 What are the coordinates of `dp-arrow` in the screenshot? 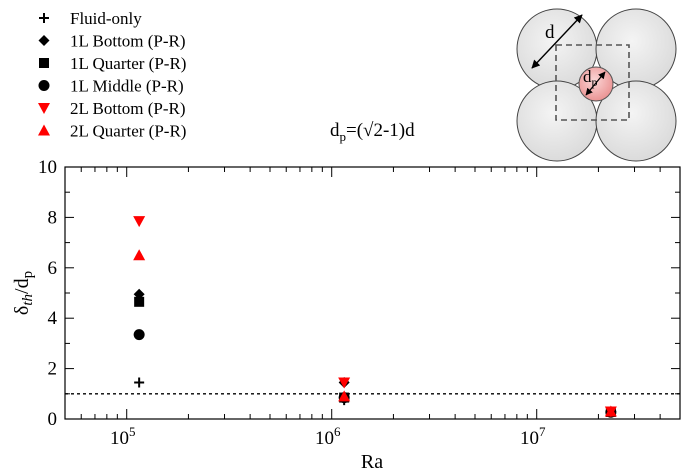 It's located at (595, 83).